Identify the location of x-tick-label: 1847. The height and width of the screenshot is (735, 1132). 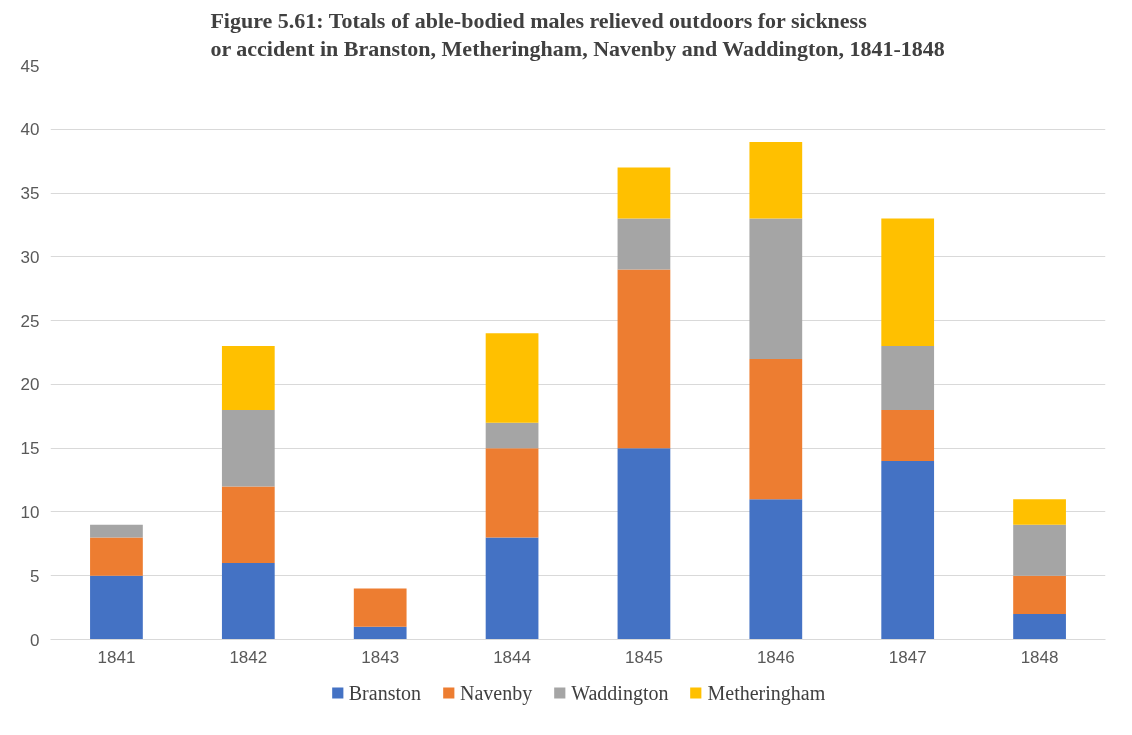
(907, 657).